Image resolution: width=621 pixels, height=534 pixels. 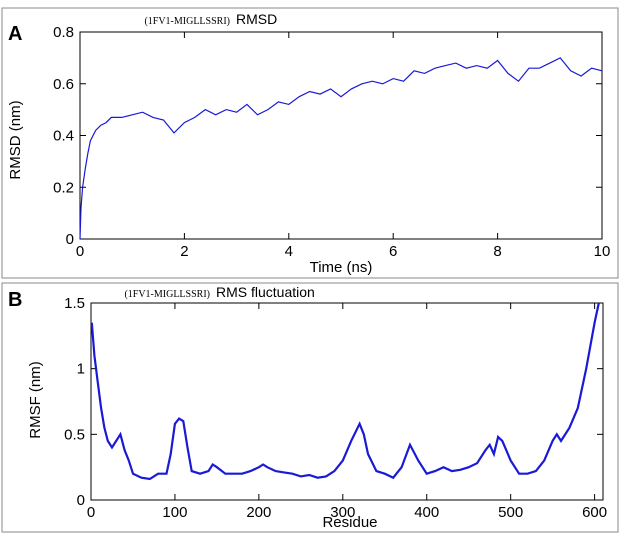 What do you see at coordinates (256, 19) in the screenshot?
I see `panel-a-title: RMSD` at bounding box center [256, 19].